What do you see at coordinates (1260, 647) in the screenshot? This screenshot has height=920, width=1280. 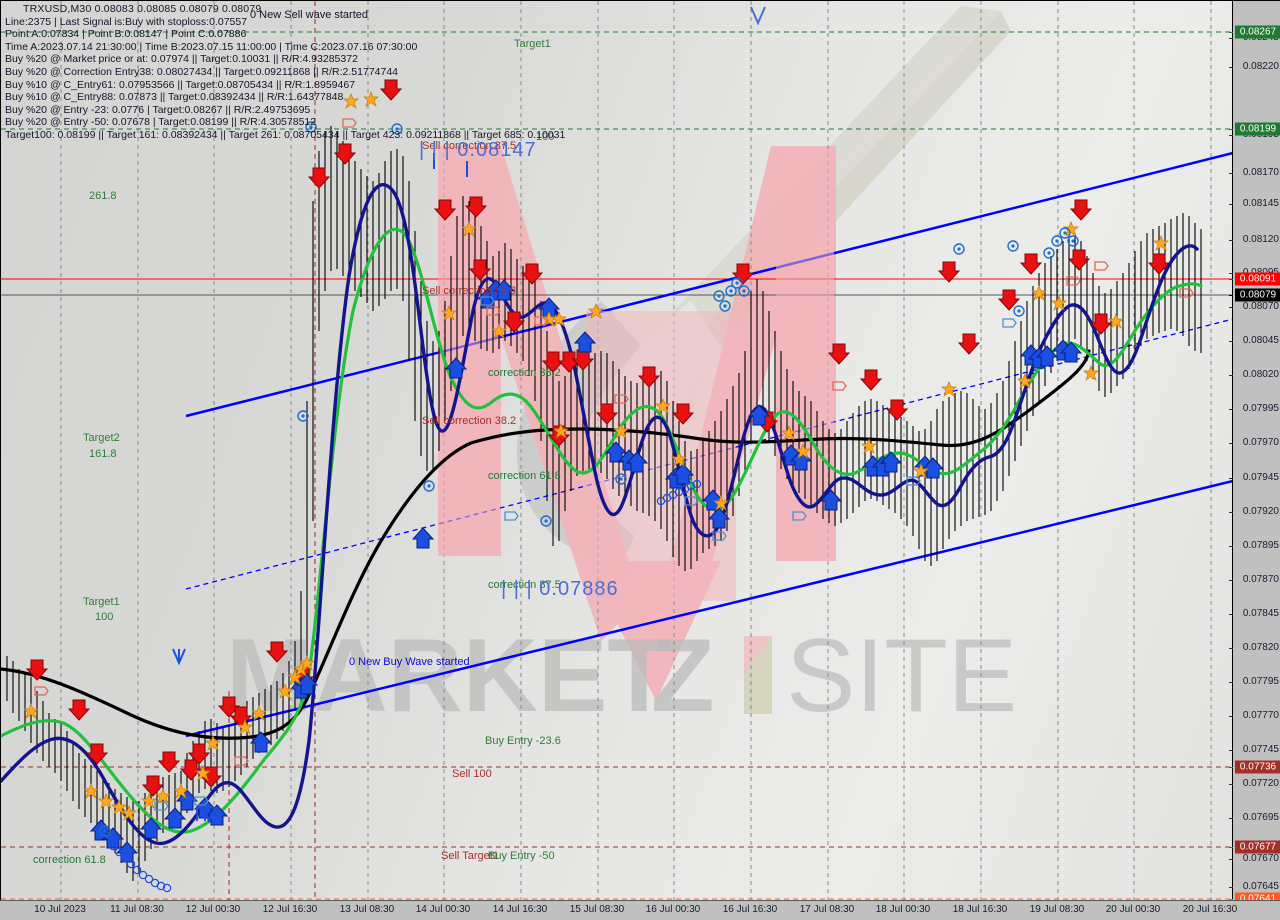 I see `price-tick: 0.07820` at bounding box center [1260, 647].